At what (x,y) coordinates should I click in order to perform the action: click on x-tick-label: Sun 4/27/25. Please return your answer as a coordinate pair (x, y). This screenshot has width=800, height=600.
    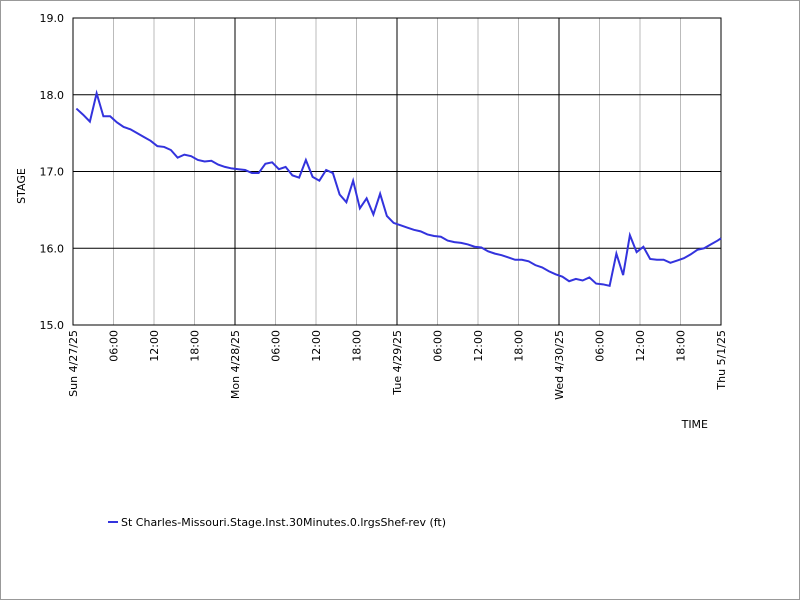
    Looking at the image, I should click on (73, 363).